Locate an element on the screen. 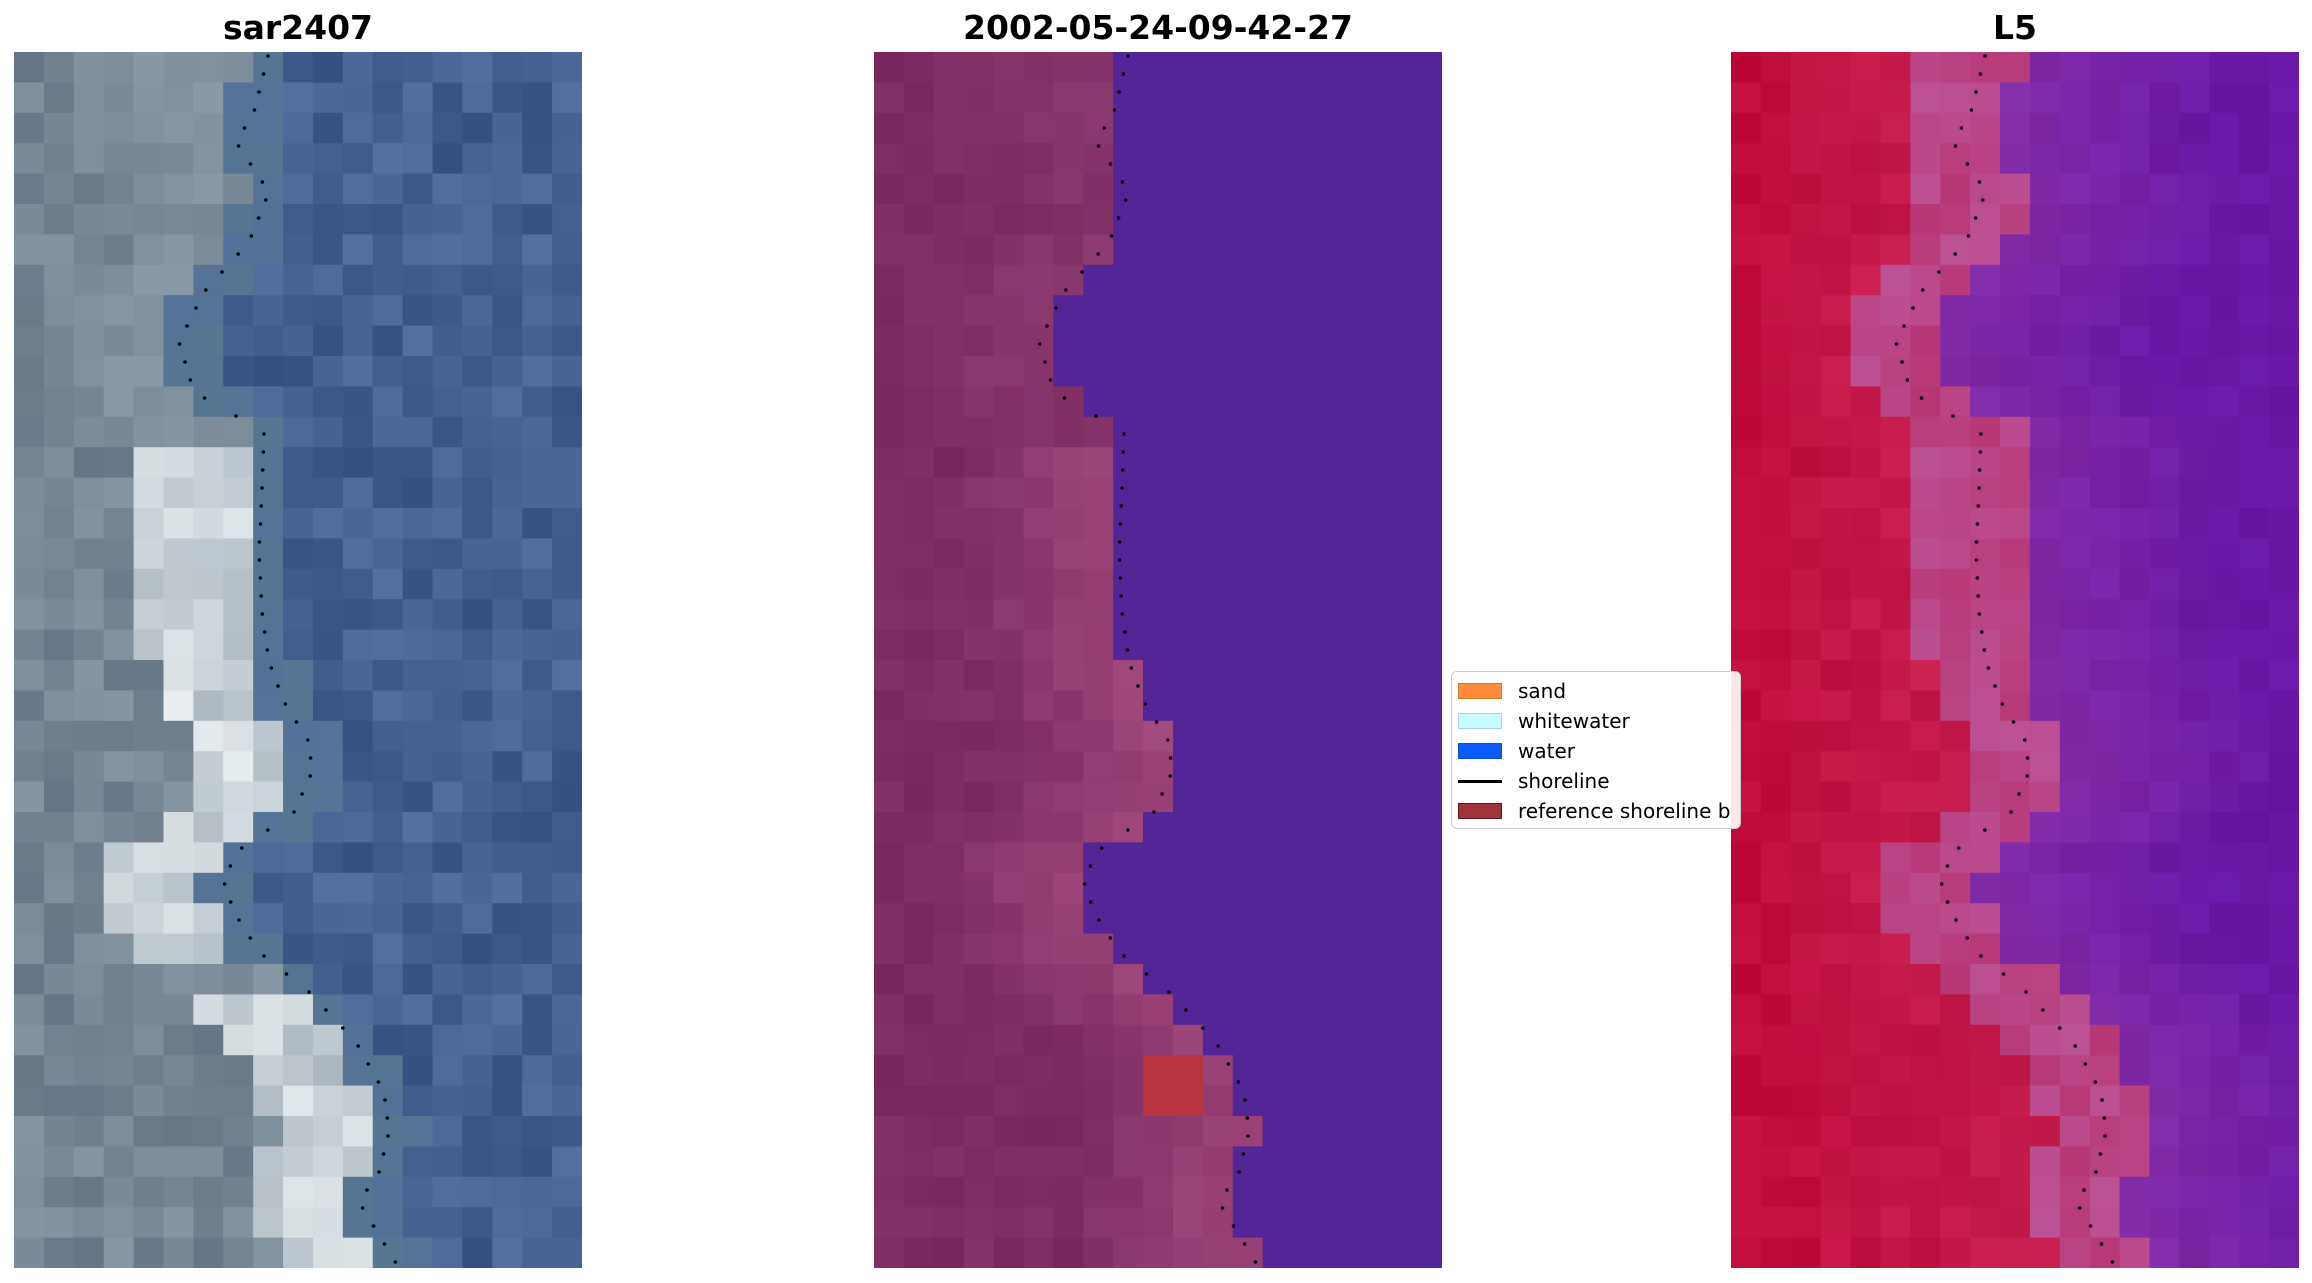  legend-item-sand: sand is located at coordinates (1512, 691).